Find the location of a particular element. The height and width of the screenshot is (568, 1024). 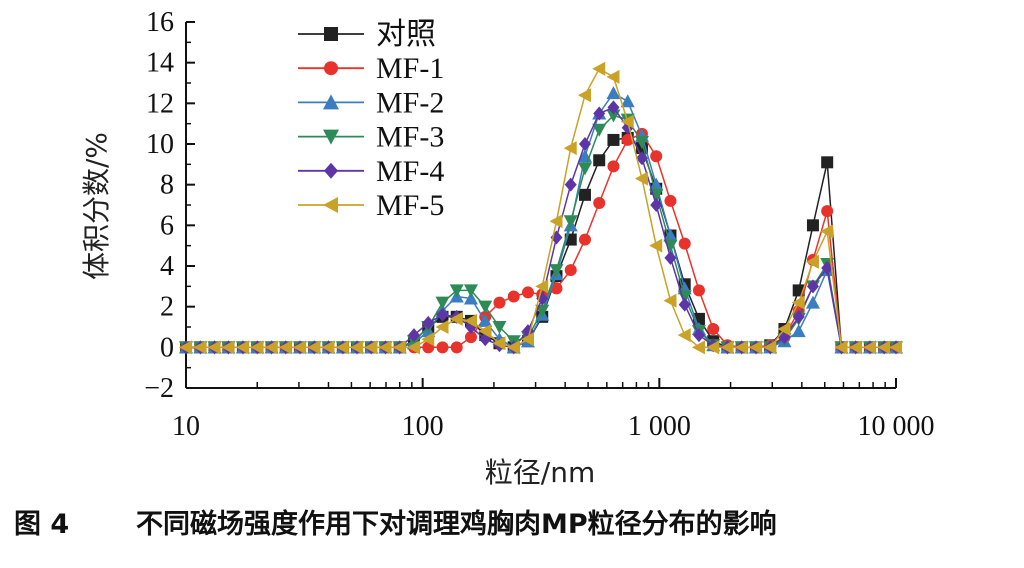

legend-item: 对照 is located at coordinates (367, 34).